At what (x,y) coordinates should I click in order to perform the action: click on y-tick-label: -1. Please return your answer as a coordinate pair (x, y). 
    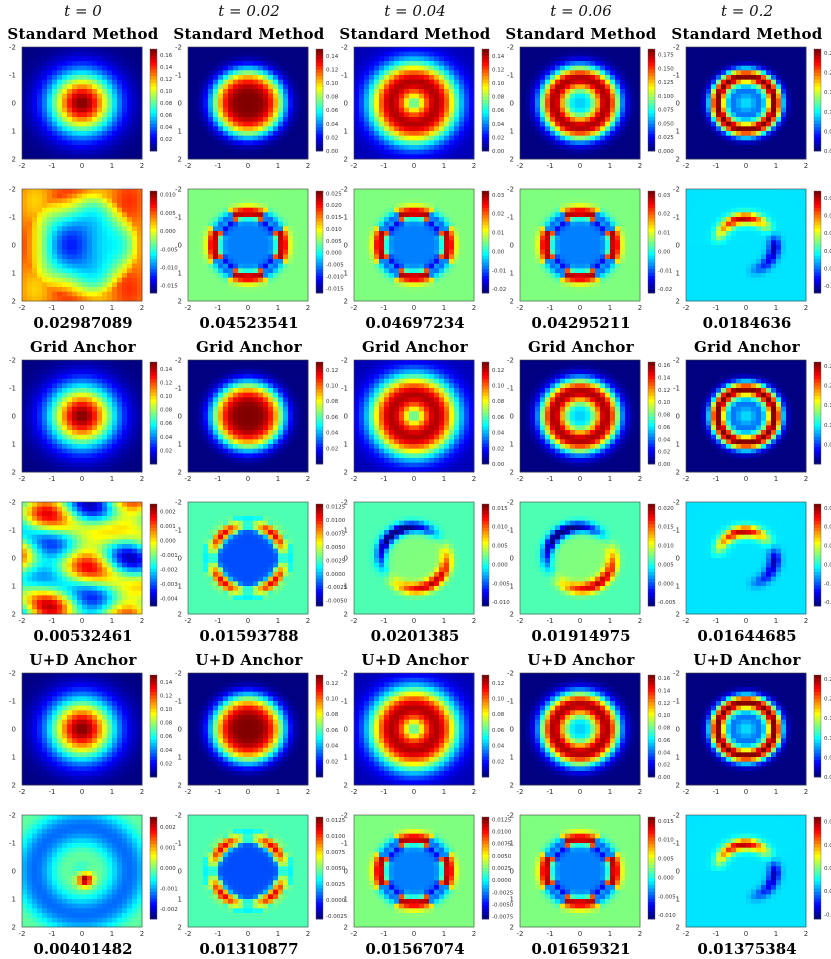
    Looking at the image, I should click on (12, 218).